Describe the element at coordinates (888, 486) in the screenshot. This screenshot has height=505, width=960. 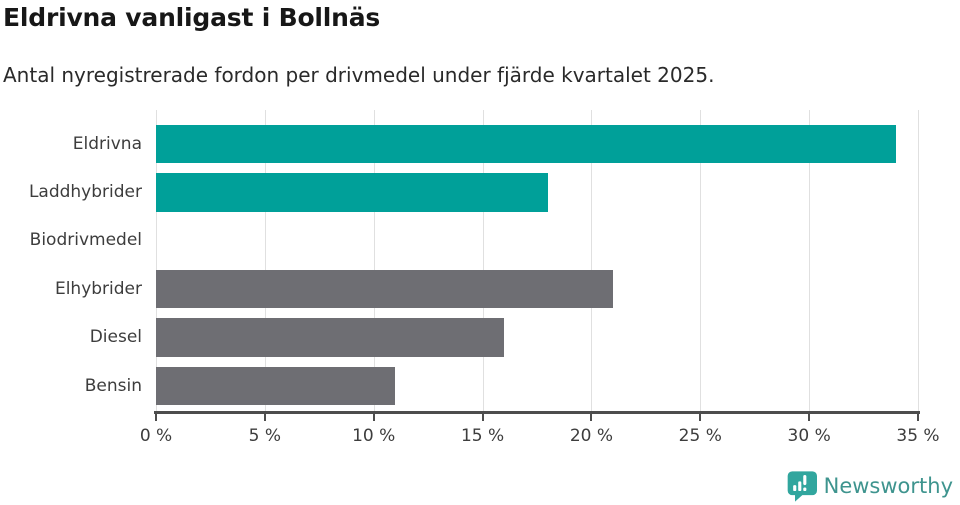
I see `newsworthy-logo-text: Newsworthy` at that location.